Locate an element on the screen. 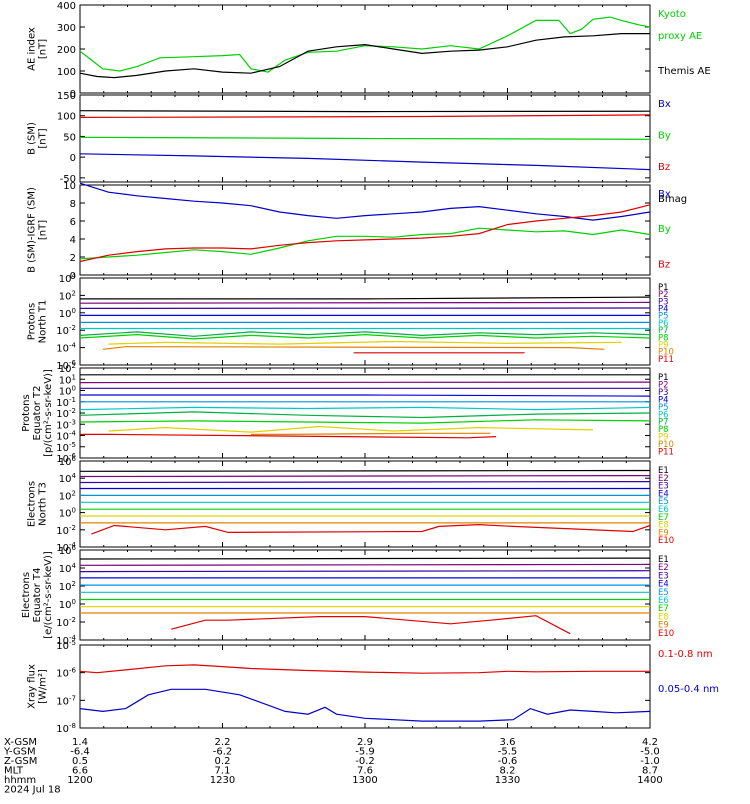 This screenshot has height=804, width=750. panel-7-y-tick-label: 104 is located at coordinates (68, 568).